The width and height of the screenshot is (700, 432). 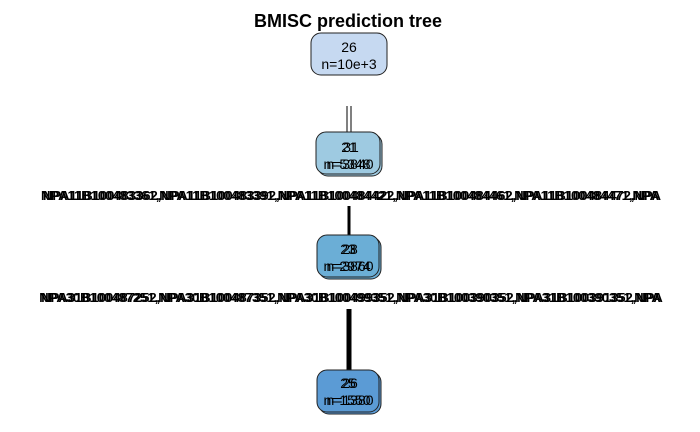 I want to click on diagram-title: BMISC prediction tree, so click(x=348, y=21).